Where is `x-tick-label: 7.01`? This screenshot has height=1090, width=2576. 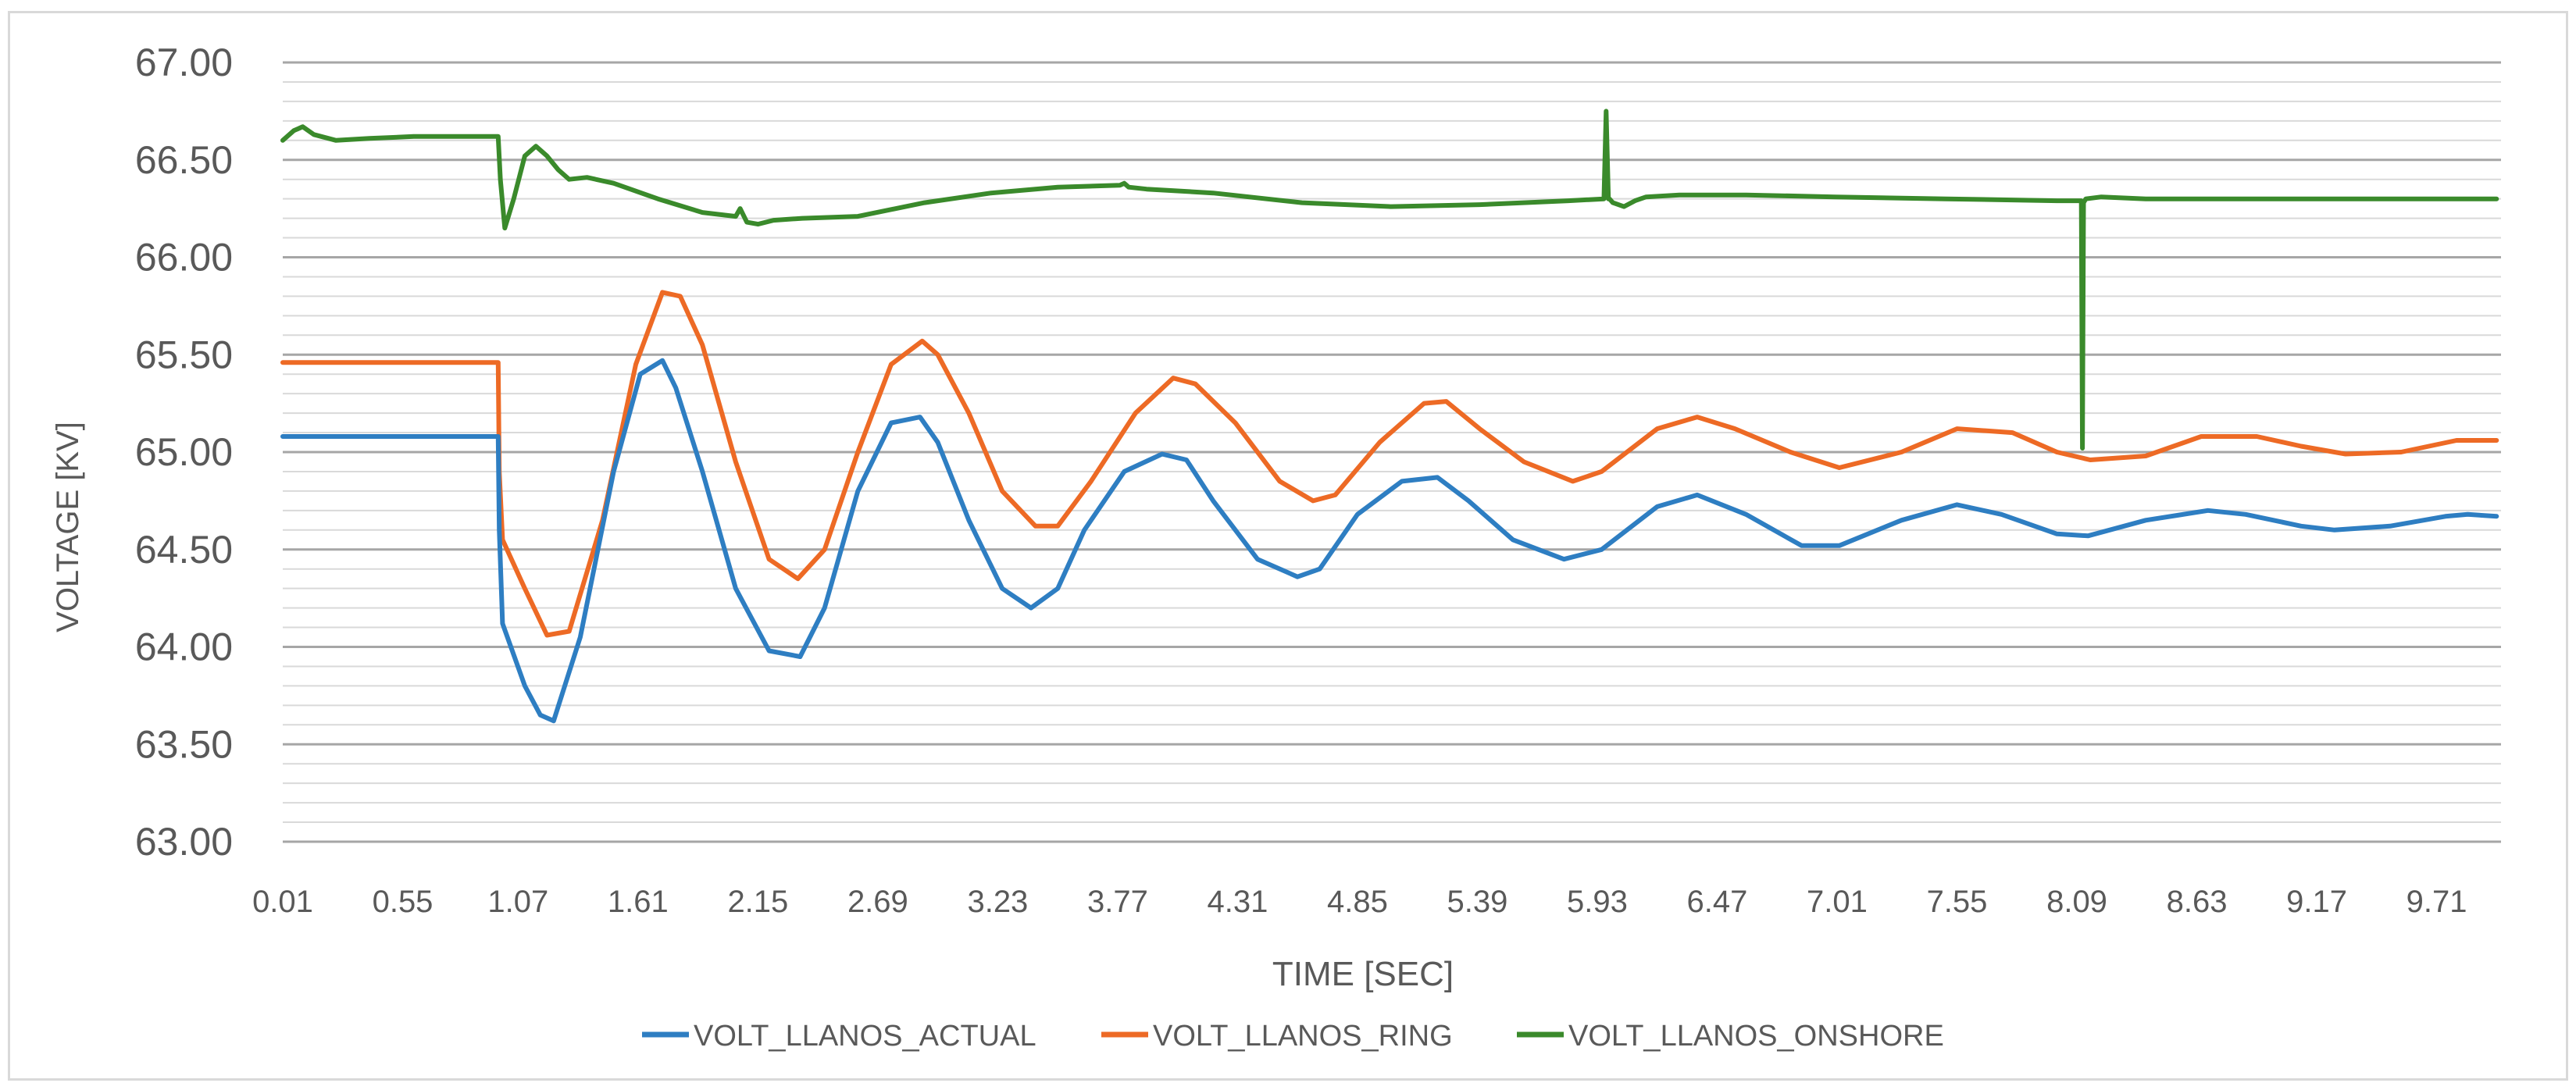
x-tick-label: 7.01 is located at coordinates (1837, 902).